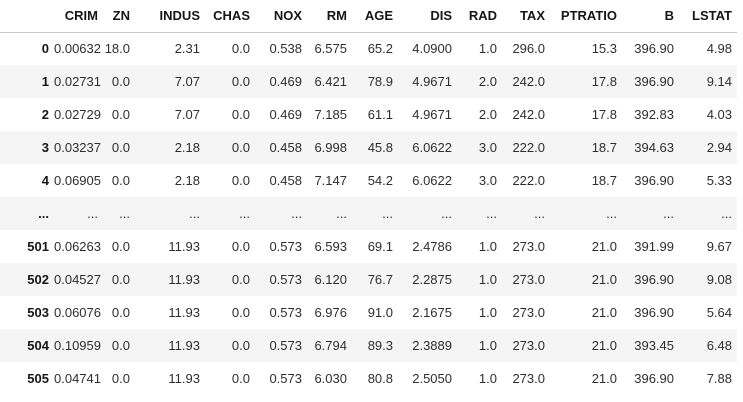 This screenshot has height=402, width=743. Describe the element at coordinates (528, 49) in the screenshot. I see `cell-tax: 296.0` at that location.